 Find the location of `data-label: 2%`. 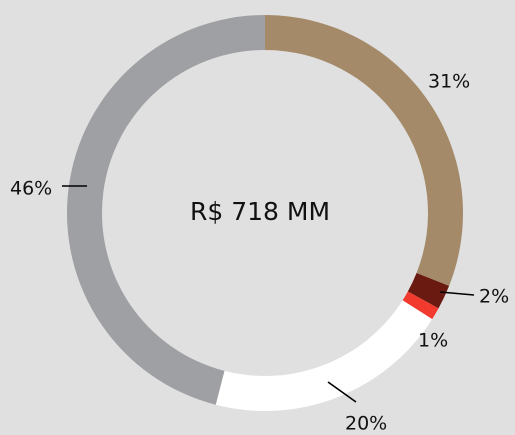

data-label: 2% is located at coordinates (494, 297).